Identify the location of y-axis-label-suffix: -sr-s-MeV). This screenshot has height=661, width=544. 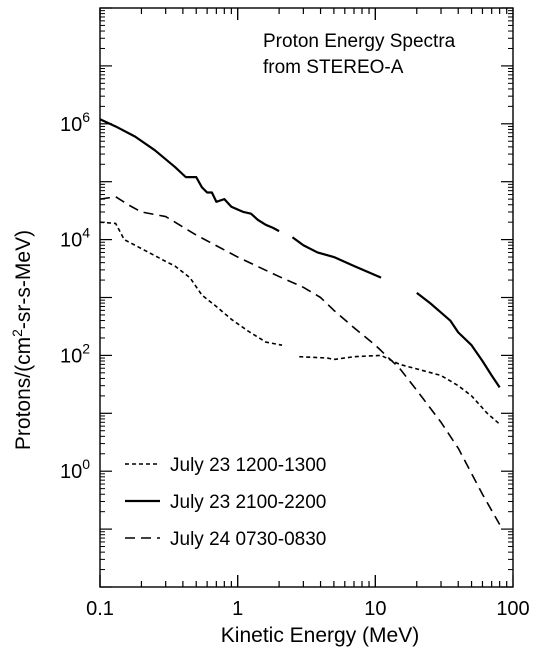
(23, 279).